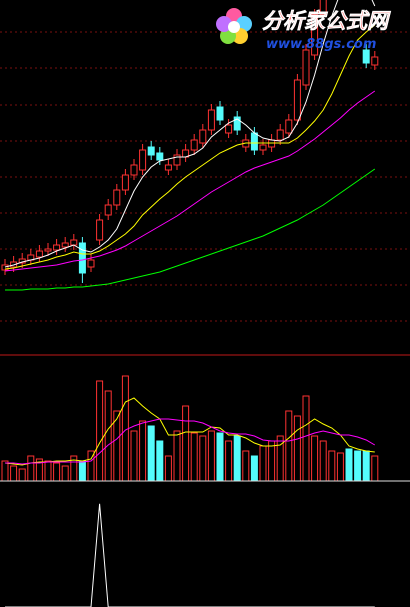 This screenshot has width=410, height=607. What do you see at coordinates (234, 26) in the screenshot?
I see `logo` at bounding box center [234, 26].